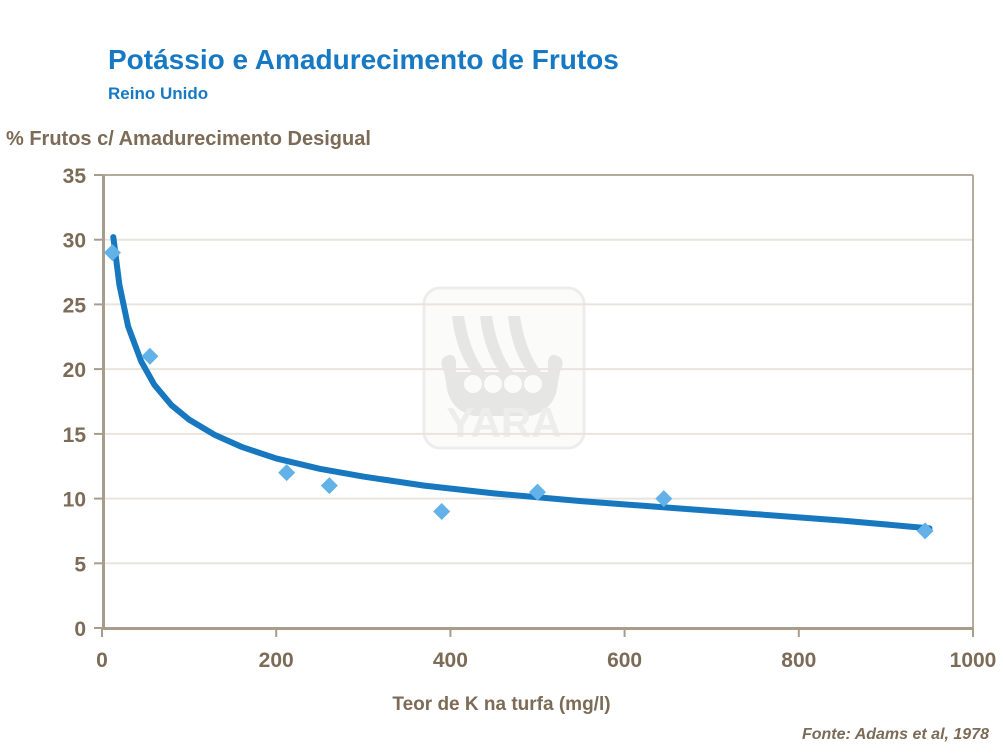  Describe the element at coordinates (75, 305) in the screenshot. I see `y-tick-label: 25` at that location.